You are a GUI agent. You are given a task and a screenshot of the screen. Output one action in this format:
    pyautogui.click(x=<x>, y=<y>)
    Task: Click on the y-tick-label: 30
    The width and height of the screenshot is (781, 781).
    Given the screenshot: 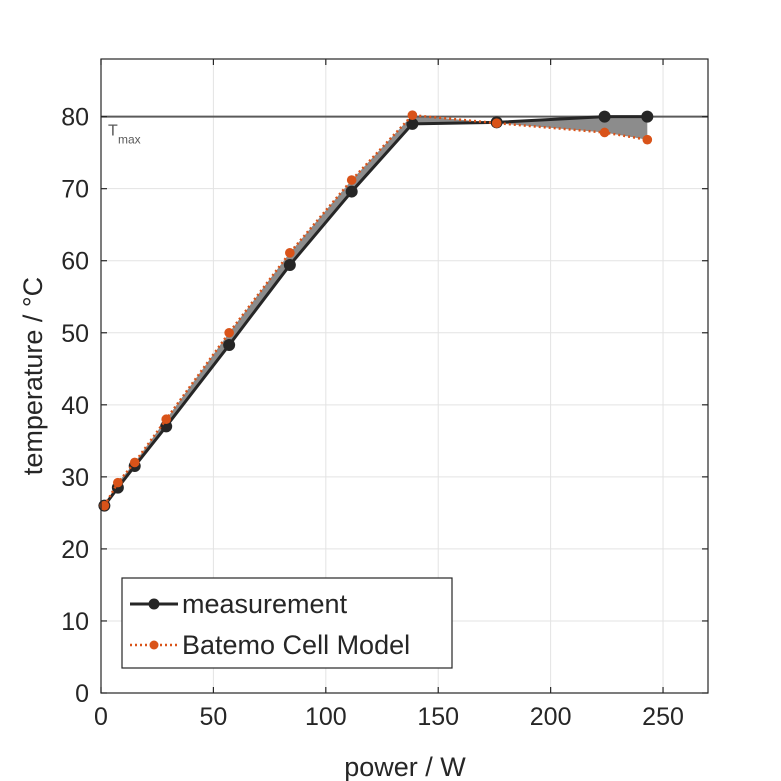 What is the action you would take?
    pyautogui.click(x=75, y=478)
    